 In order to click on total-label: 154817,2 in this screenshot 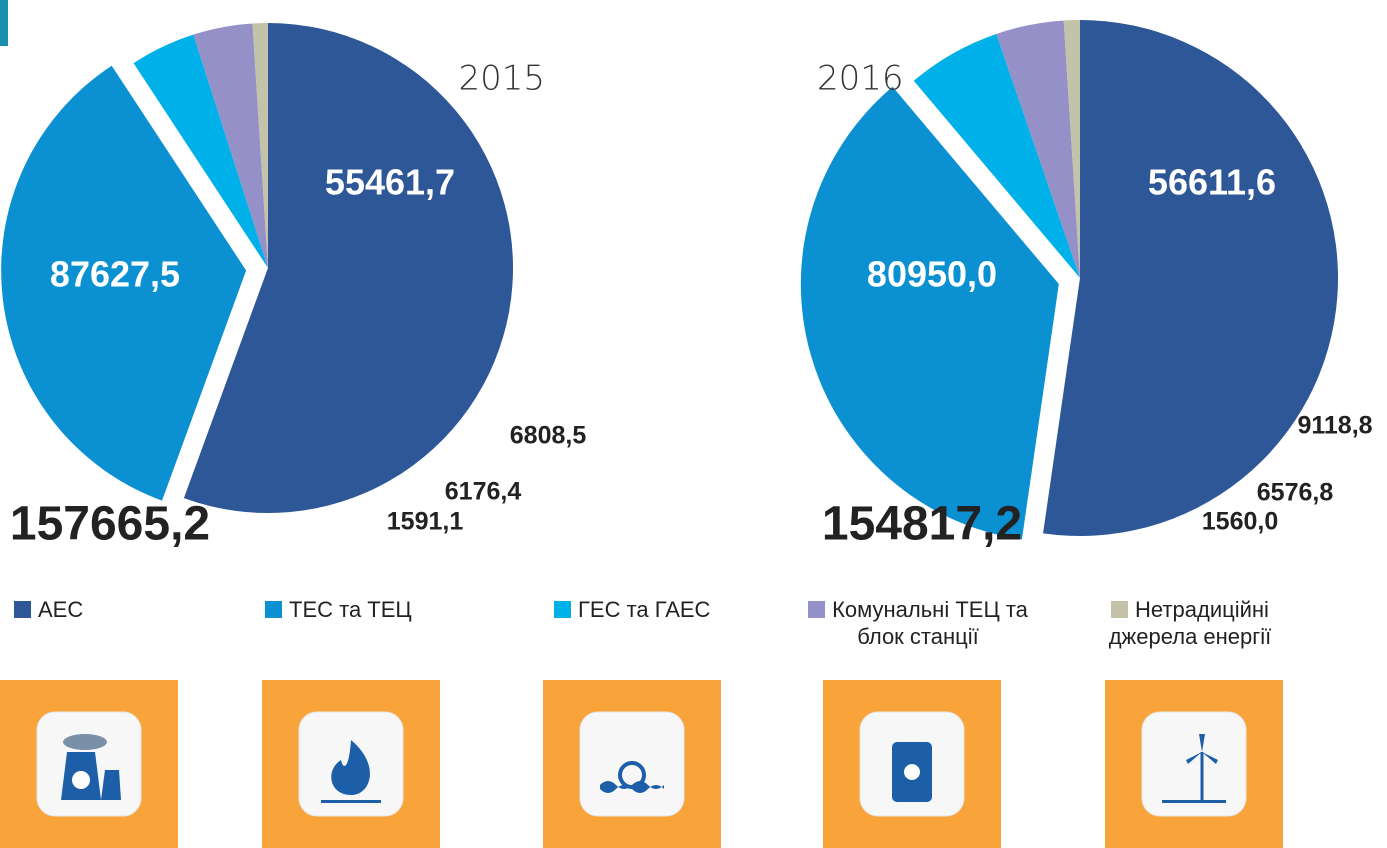, I will do `click(922, 524)`.